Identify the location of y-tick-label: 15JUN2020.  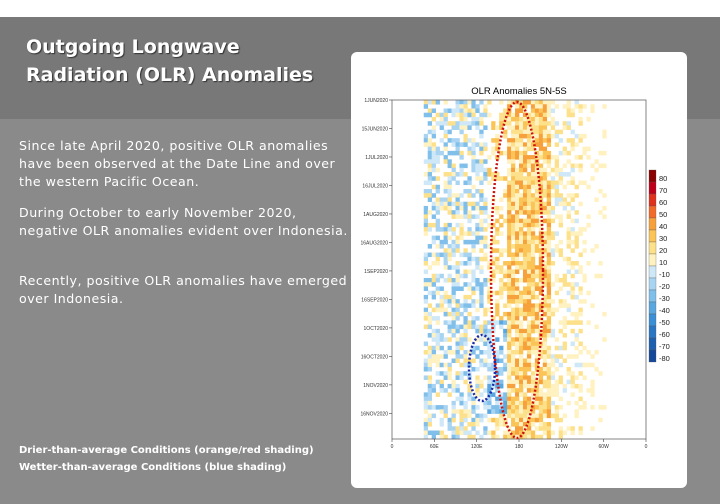
(375, 129).